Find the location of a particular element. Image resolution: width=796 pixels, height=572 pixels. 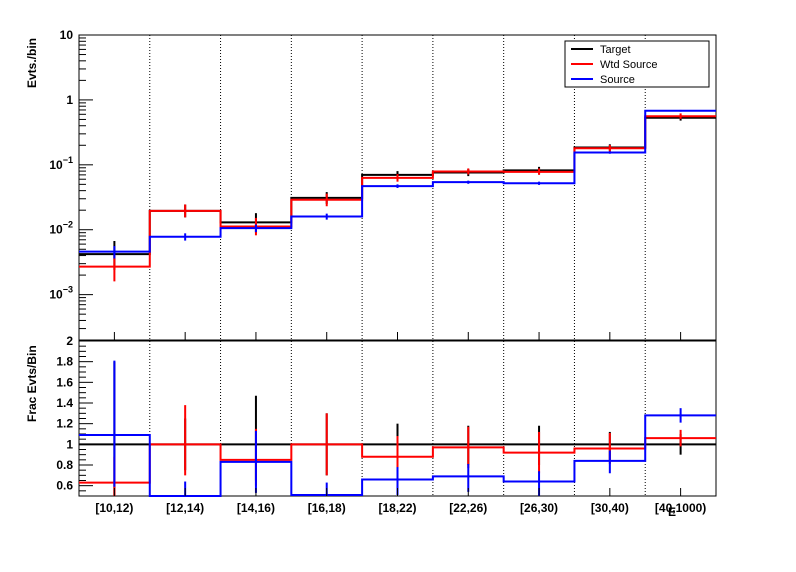

x-tick-label: [10,12) is located at coordinates (114, 508).